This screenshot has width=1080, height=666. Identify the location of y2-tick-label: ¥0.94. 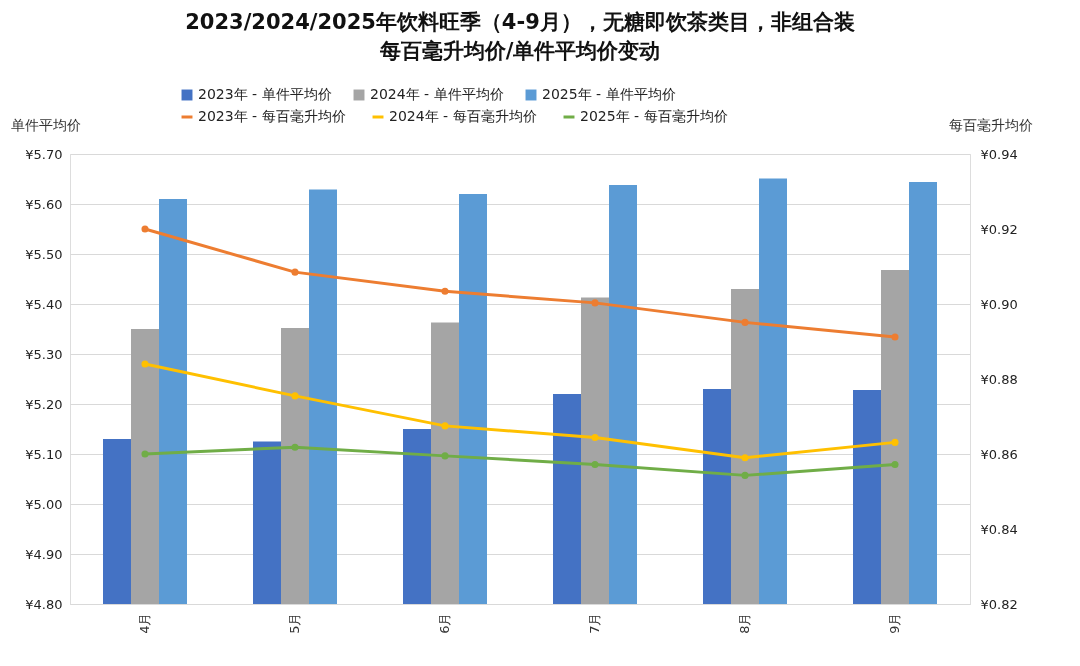
(999, 154).